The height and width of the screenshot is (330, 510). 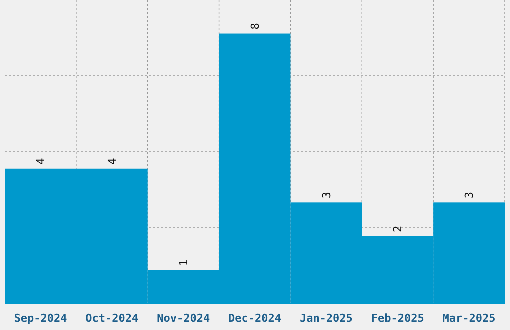 I want to click on data-label: 1, so click(x=183, y=263).